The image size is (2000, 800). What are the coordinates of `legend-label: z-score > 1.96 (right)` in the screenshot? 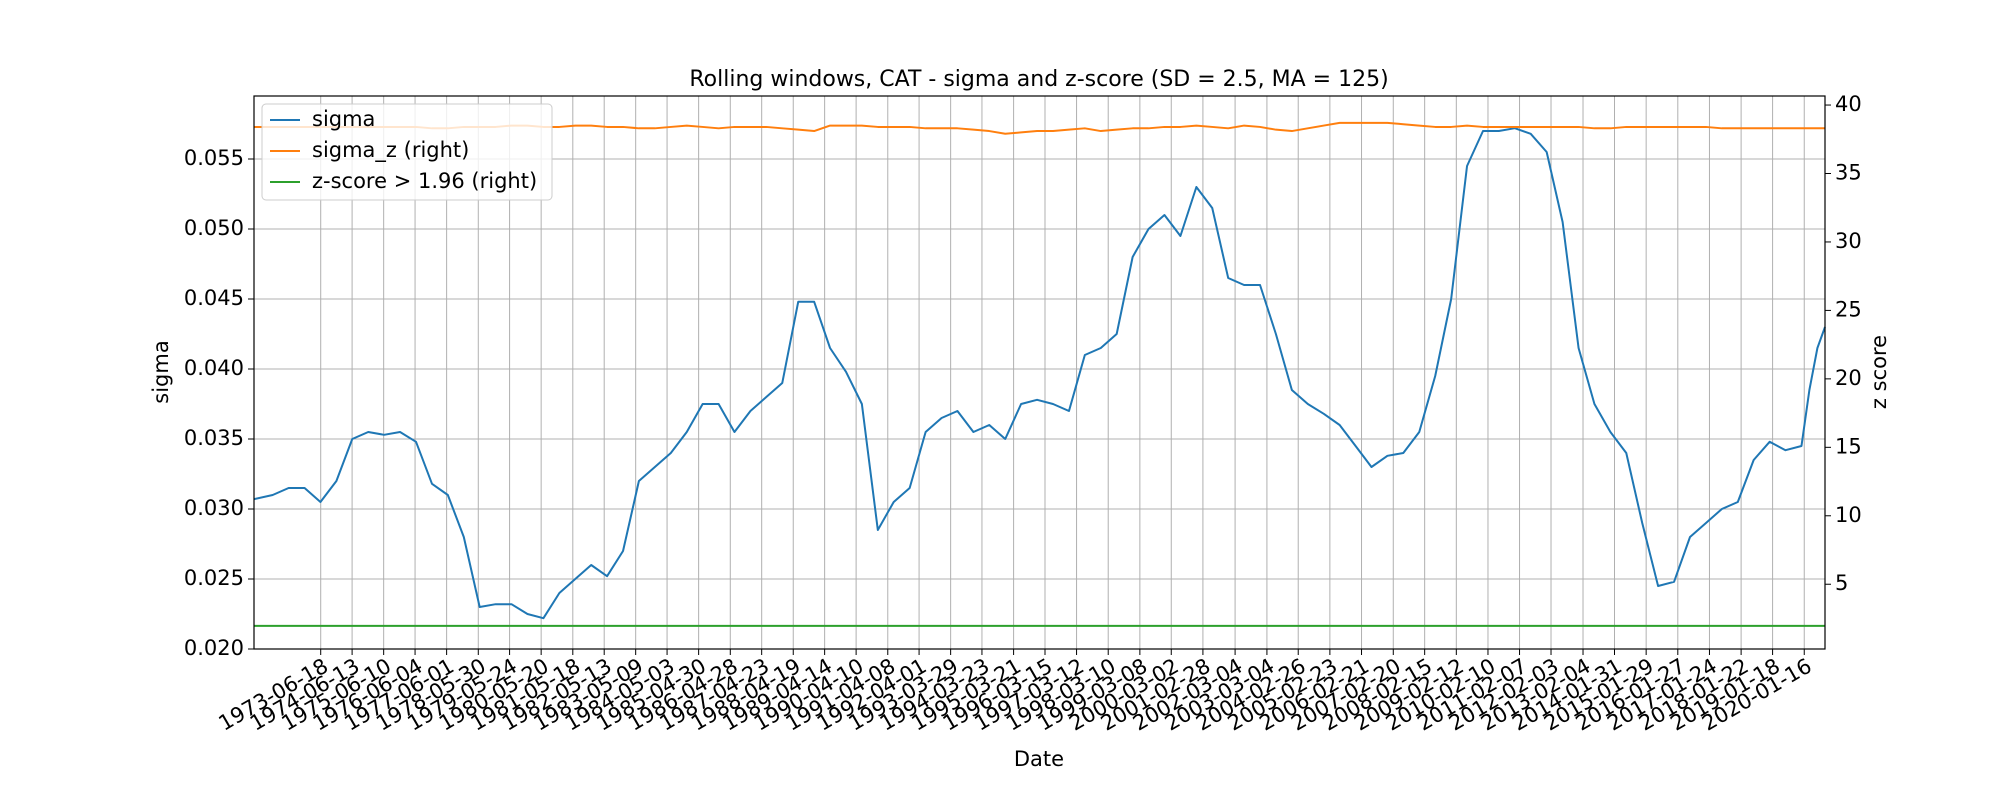 It's located at (424, 181).